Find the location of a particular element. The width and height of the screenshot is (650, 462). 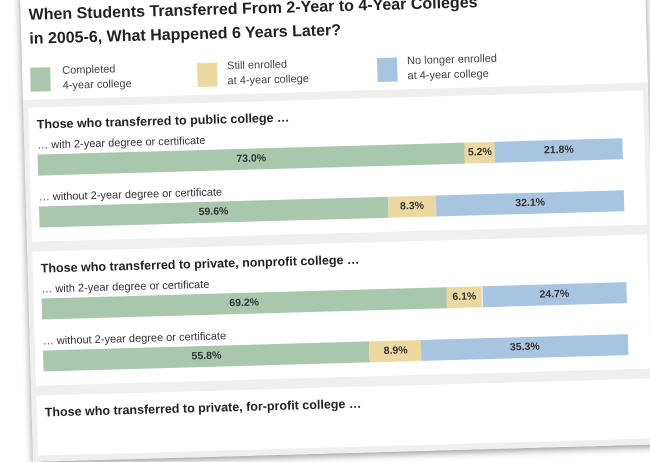

data-label-no-longer-enrolled: 21.8% is located at coordinates (558, 150).